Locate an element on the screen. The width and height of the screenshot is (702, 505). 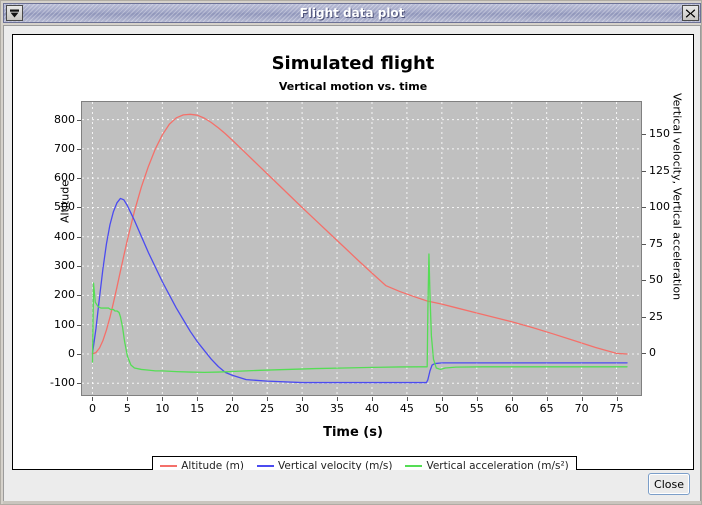
legend-label-vertical-acceleration: Vertical acceleration (m/s²) is located at coordinates (497, 465).